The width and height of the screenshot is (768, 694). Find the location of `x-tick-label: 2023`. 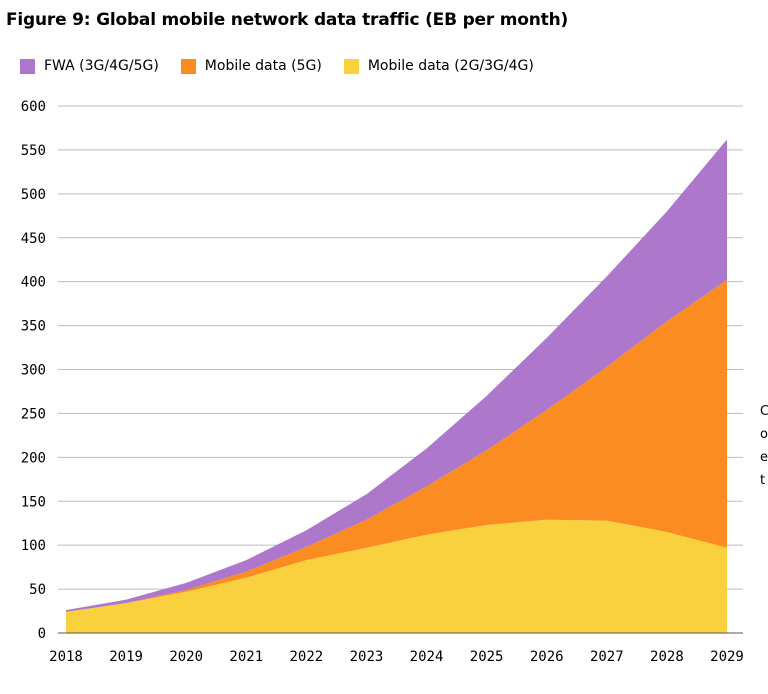

x-tick-label: 2023 is located at coordinates (367, 657).